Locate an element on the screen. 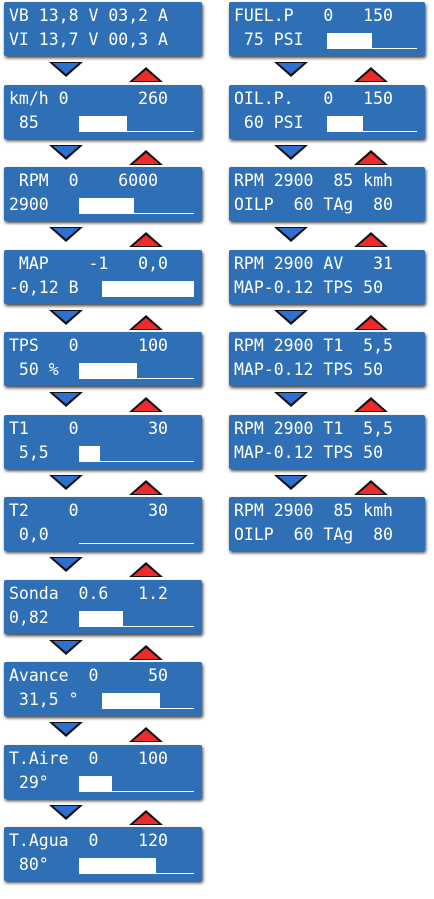 Image resolution: width=434 pixels, height=899 pixels. panel-t-aire: T.Aire 0 100 29° is located at coordinates (103, 771).